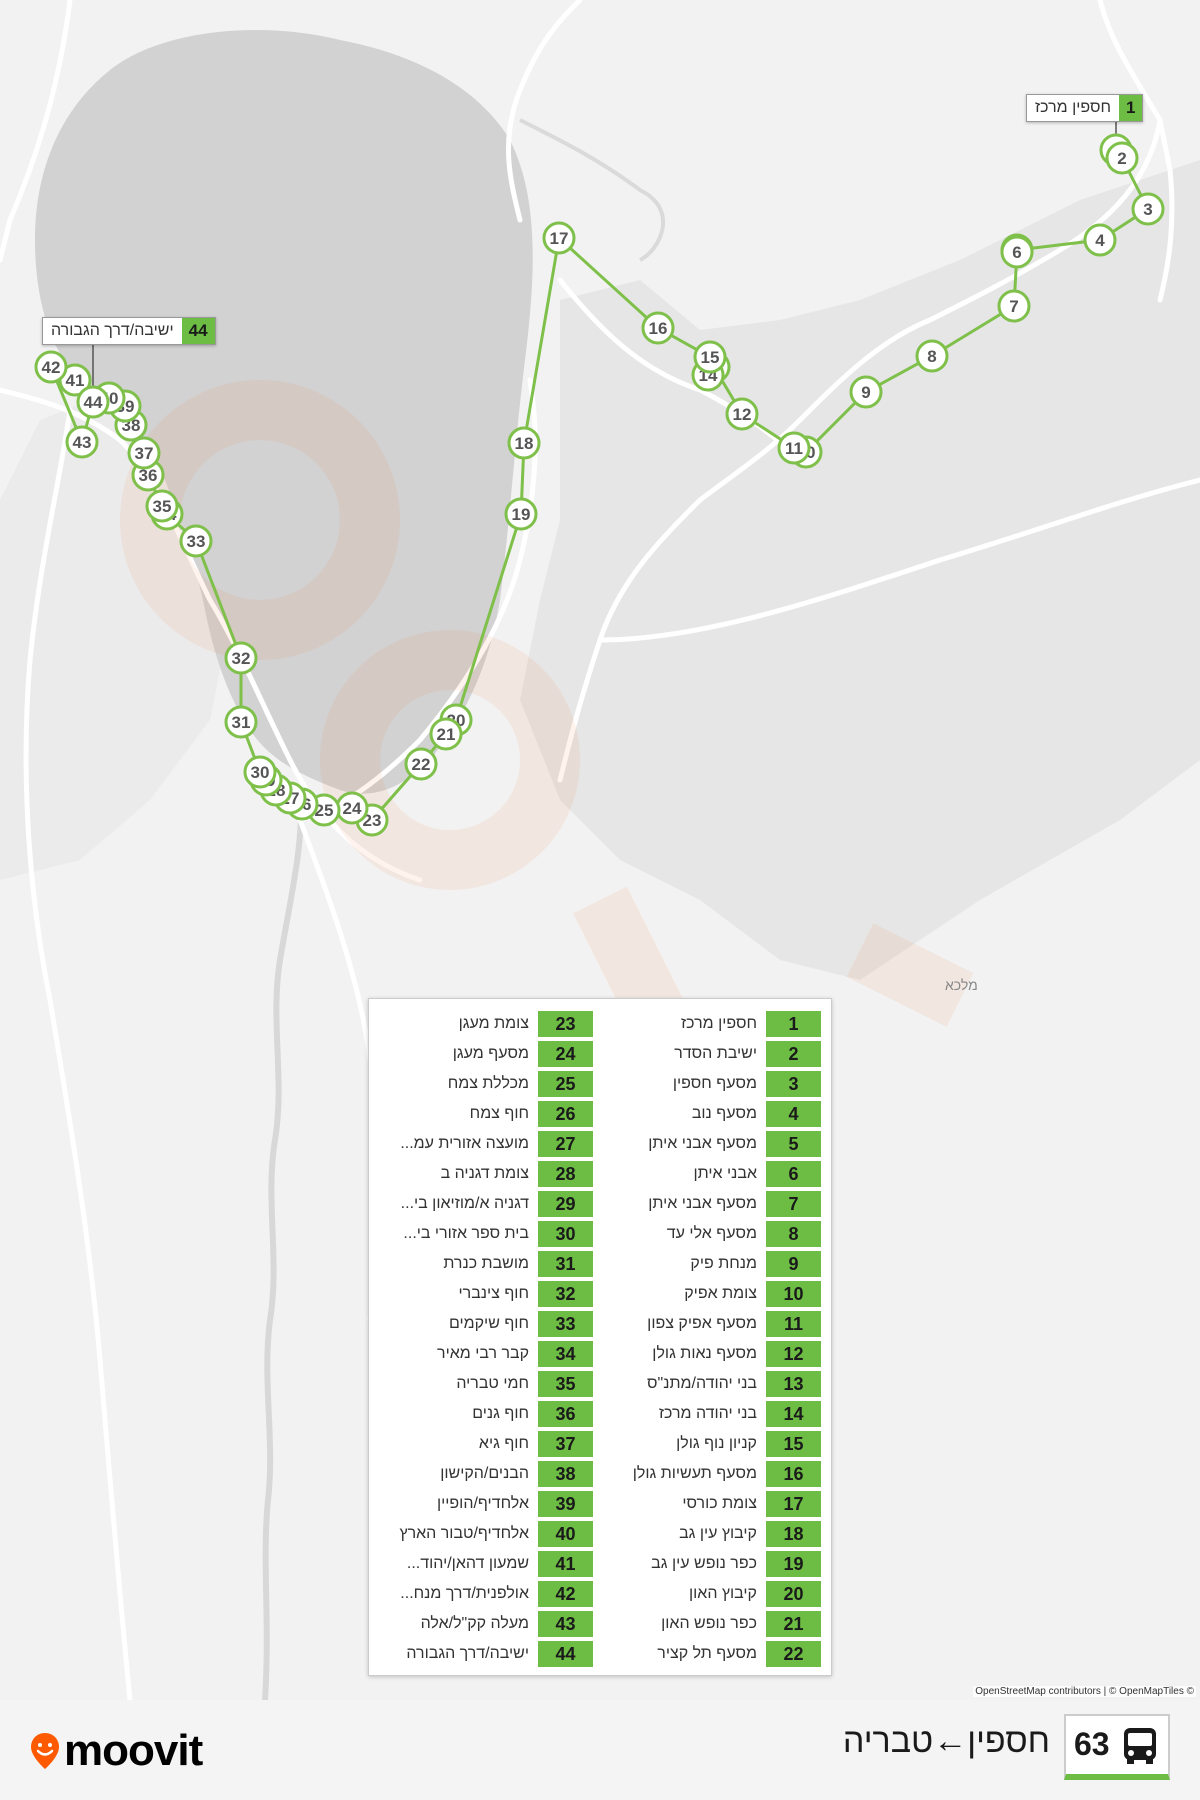 This screenshot has width=1200, height=1800. What do you see at coordinates (487, 1504) in the screenshot?
I see `stop-list-item: 39 אלחדיף/הופיין` at bounding box center [487, 1504].